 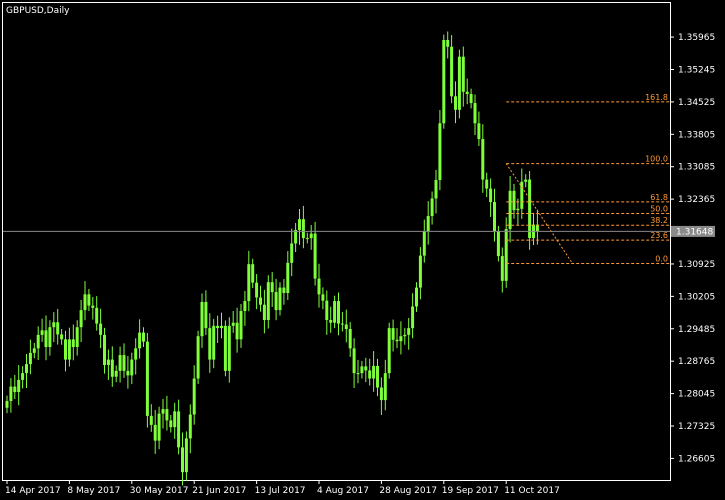 What do you see at coordinates (159, 491) in the screenshot?
I see `time-tick-label: 30 May 2017` at bounding box center [159, 491].